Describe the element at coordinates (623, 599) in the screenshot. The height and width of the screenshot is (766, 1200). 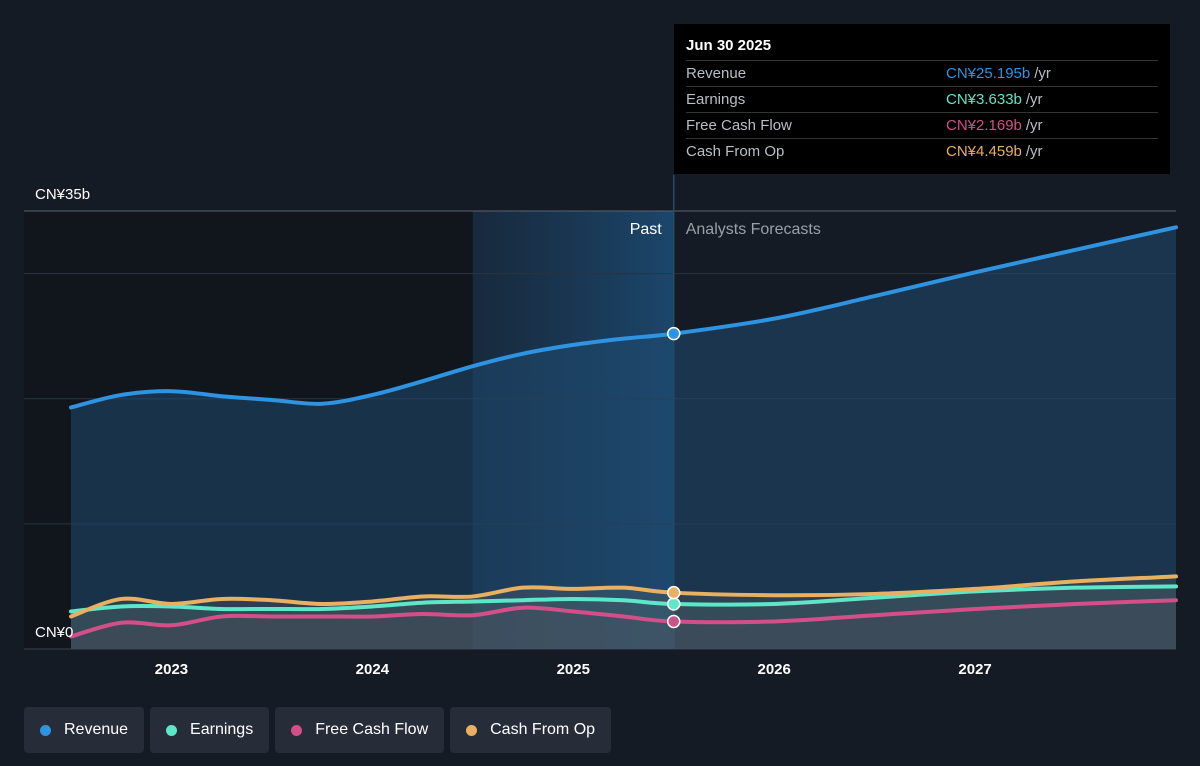
I see `line-earnings` at that location.